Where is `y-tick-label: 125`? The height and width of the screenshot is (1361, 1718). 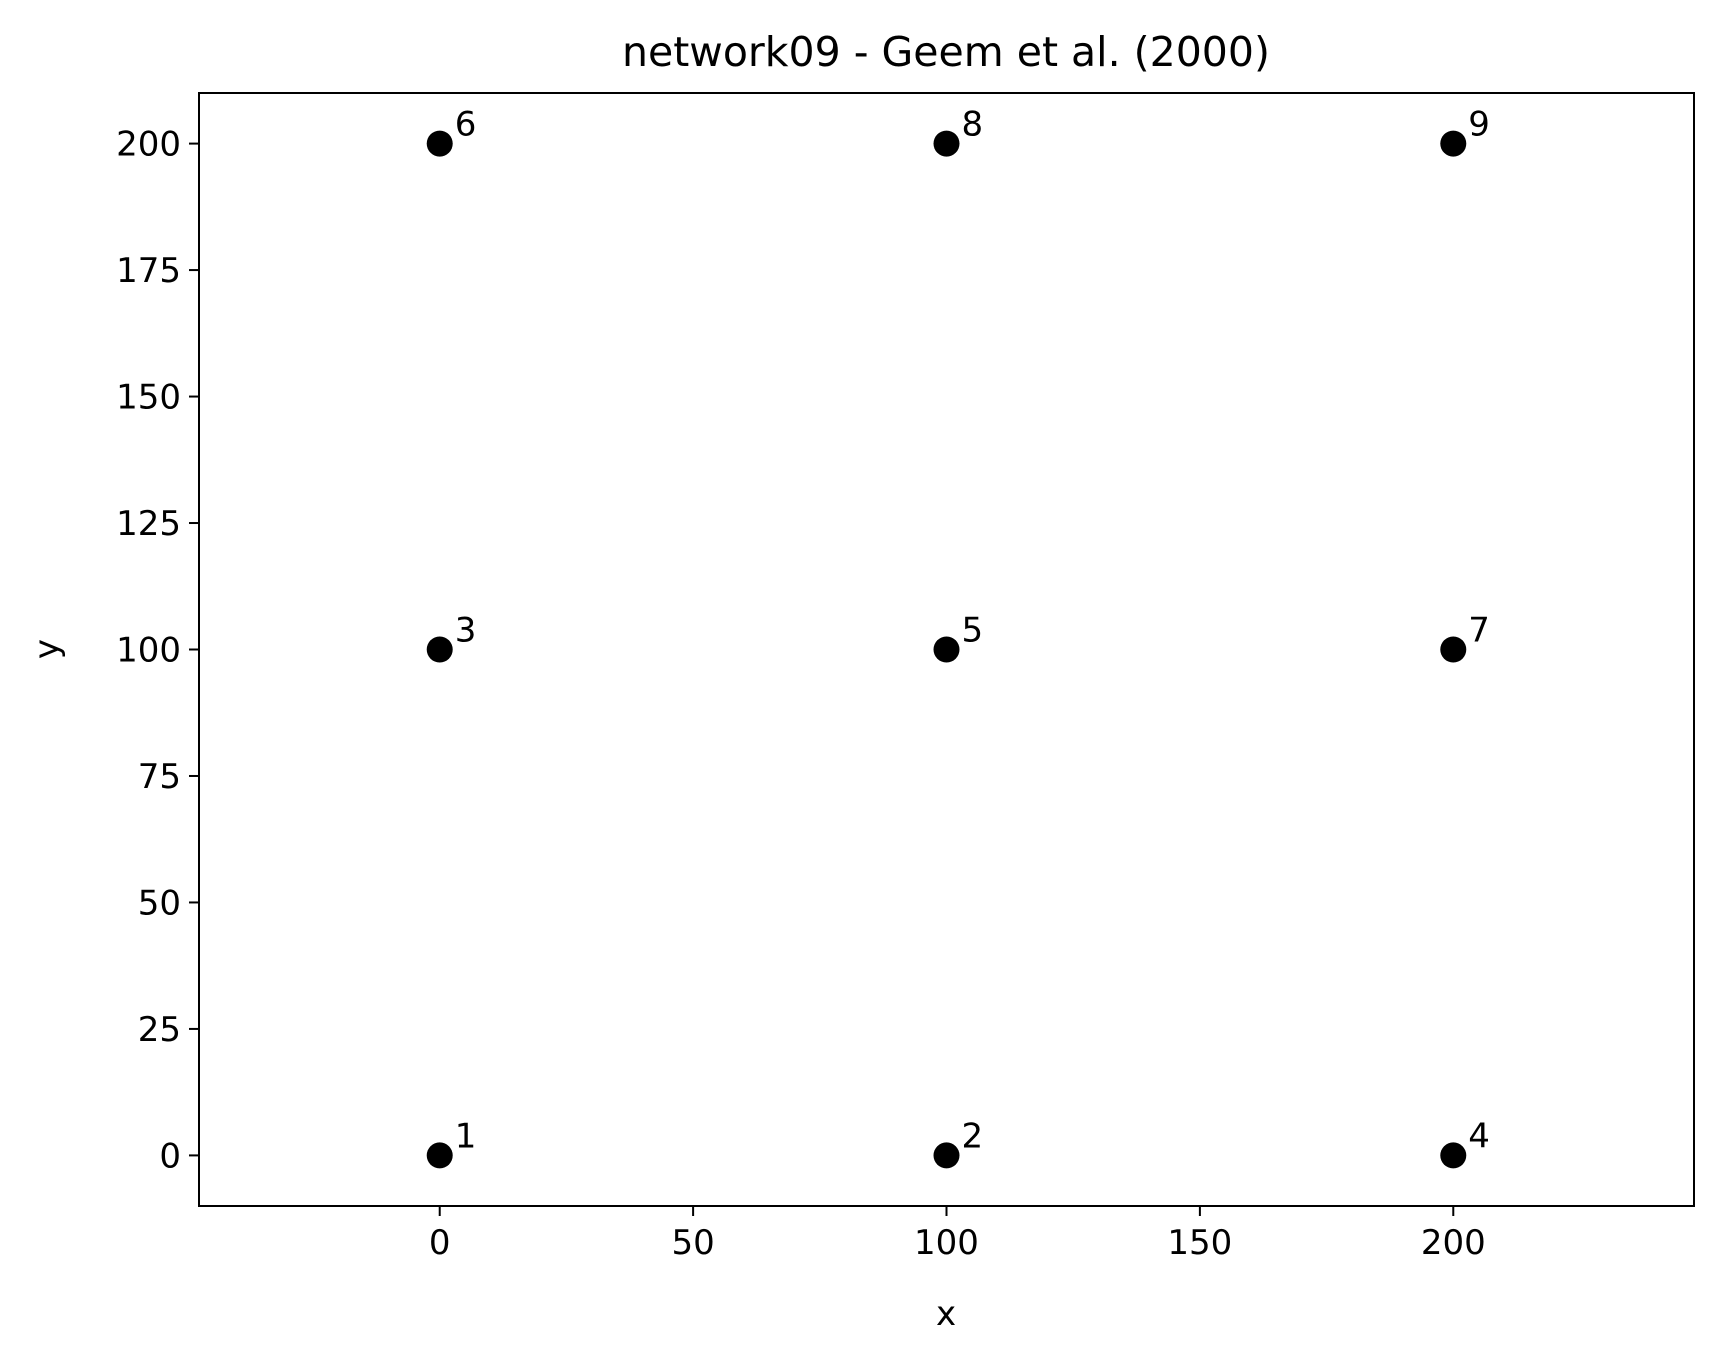
y-tick-label: 125 is located at coordinates (148, 524).